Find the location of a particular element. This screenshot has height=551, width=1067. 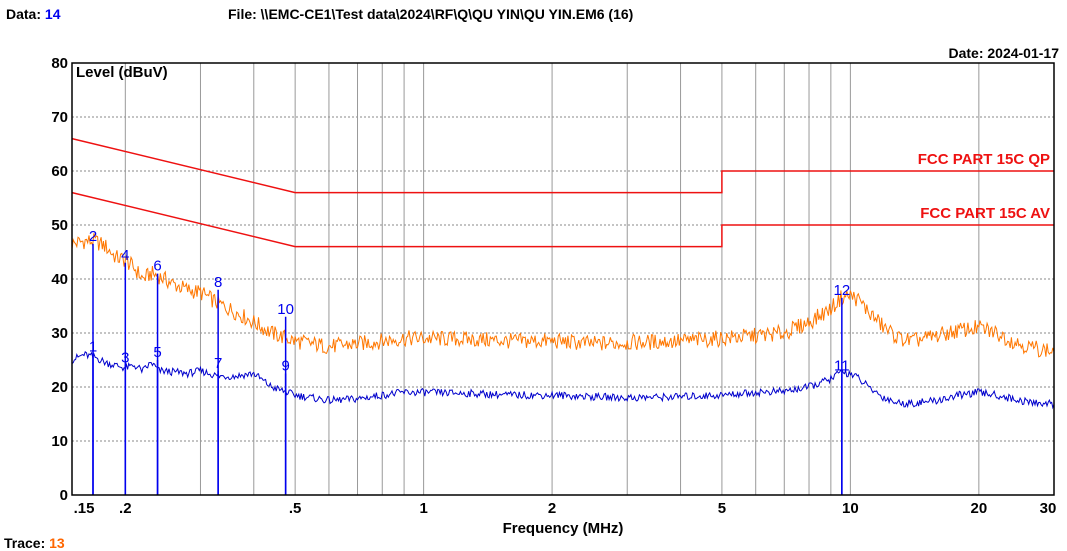

data-number: Data: 14 is located at coordinates (33, 14).